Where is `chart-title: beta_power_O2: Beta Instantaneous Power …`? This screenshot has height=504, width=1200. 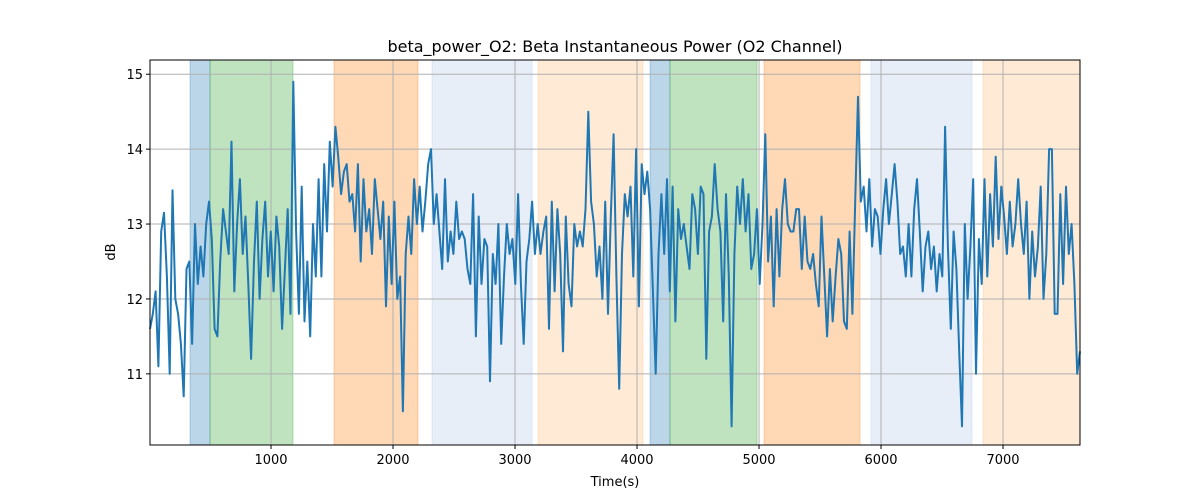
chart-title: beta_power_O2: Beta Instantaneous Power … is located at coordinates (614, 47).